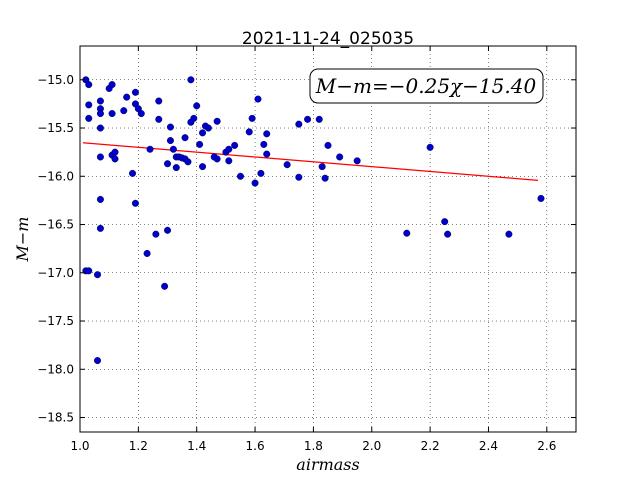 The width and height of the screenshot is (640, 480). I want to click on x-tick-label: 1.4, so click(196, 446).